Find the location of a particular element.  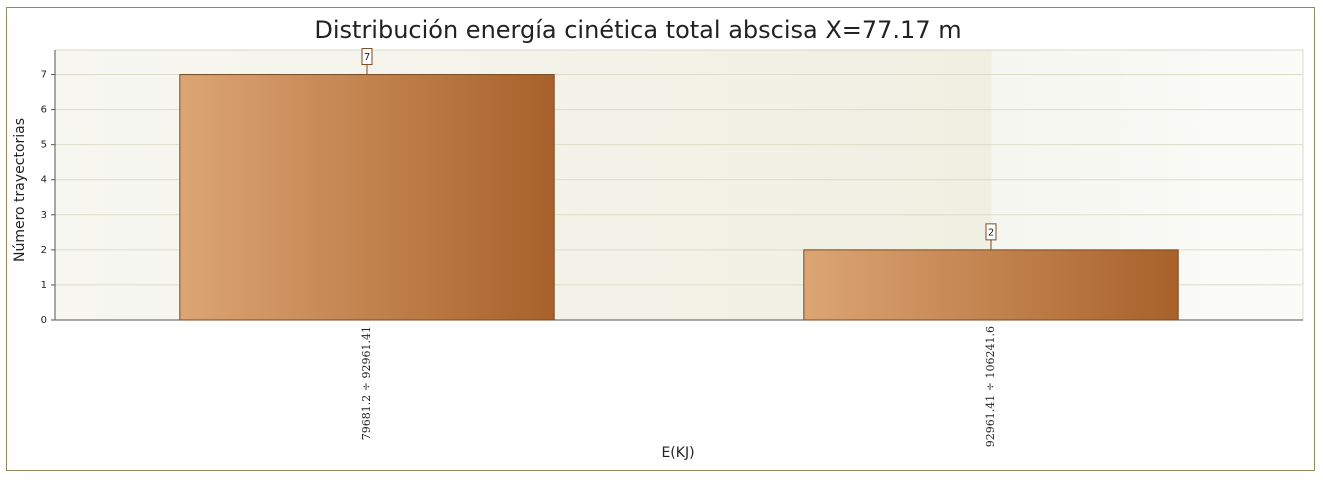

y-tick-label: 1 is located at coordinates (44, 285).